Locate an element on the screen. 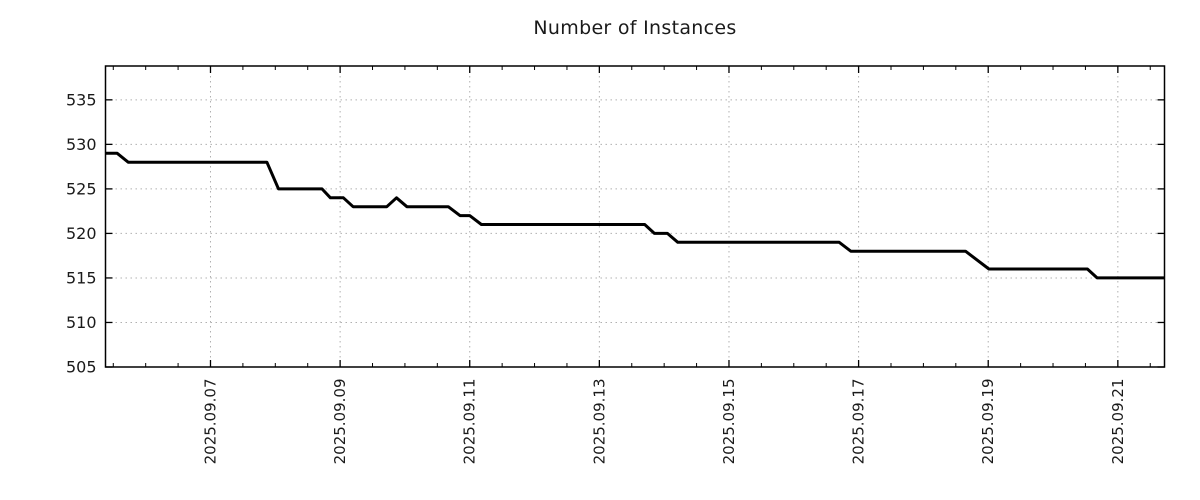 The image size is (1200, 500). y-tick-label: 525 is located at coordinates (81, 188).